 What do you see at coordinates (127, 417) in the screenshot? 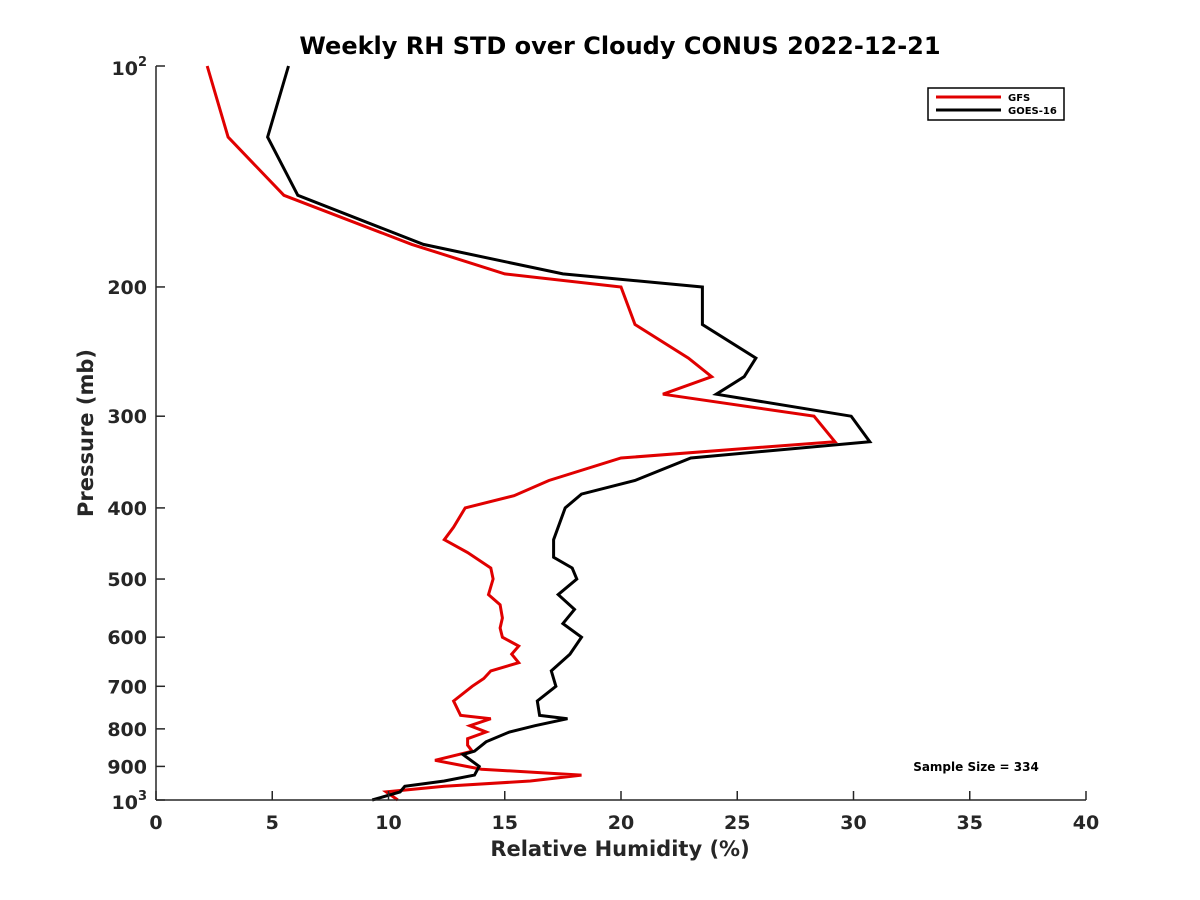
I see `y-tick-label: 300` at bounding box center [127, 417].